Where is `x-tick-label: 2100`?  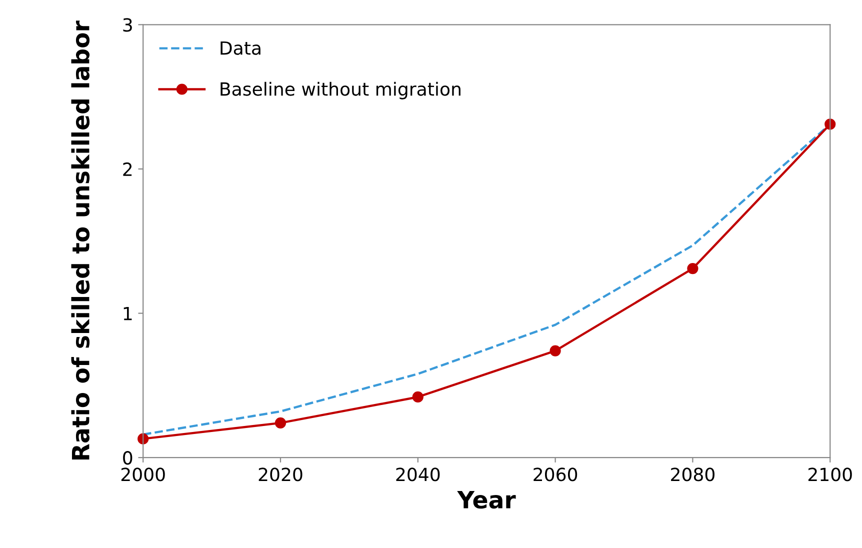 x-tick-label: 2100 is located at coordinates (830, 475).